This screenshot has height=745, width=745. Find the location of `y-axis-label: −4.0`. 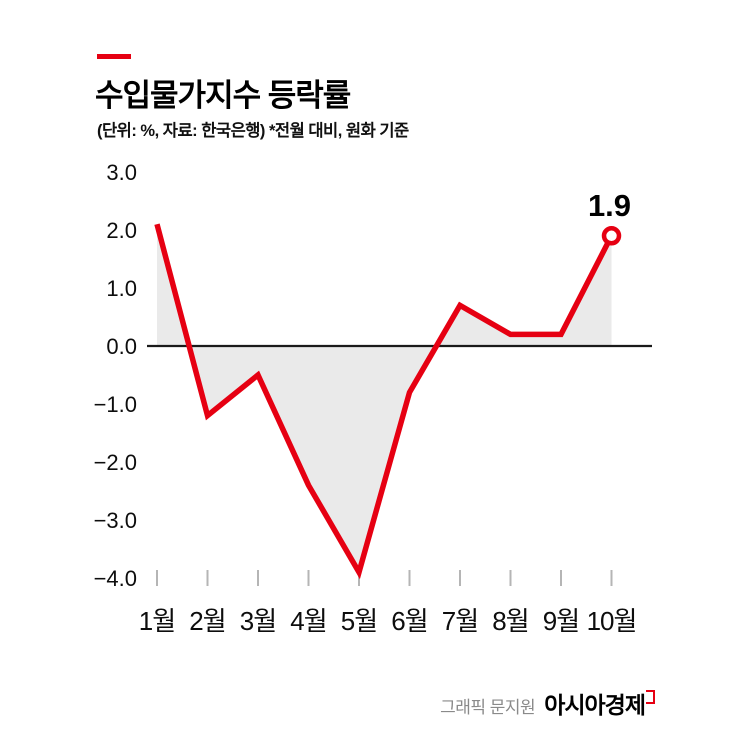

y-axis-label: −4.0 is located at coordinates (115, 578).